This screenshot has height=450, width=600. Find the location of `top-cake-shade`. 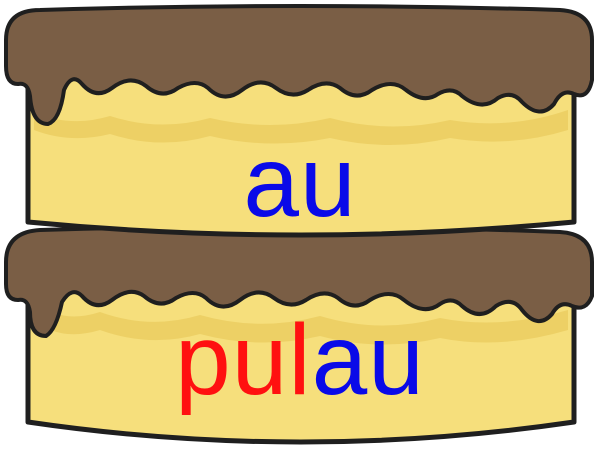

top-cake-shade is located at coordinates (301, 127).